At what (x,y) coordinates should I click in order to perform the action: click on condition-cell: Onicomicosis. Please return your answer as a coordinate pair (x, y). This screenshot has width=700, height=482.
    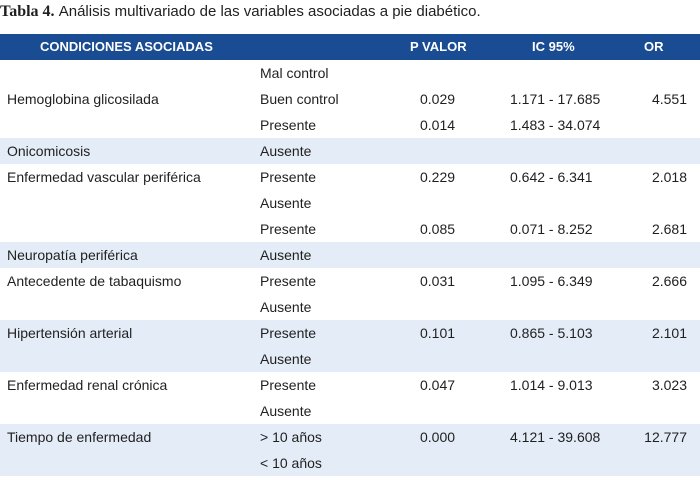
    Looking at the image, I should click on (49, 151).